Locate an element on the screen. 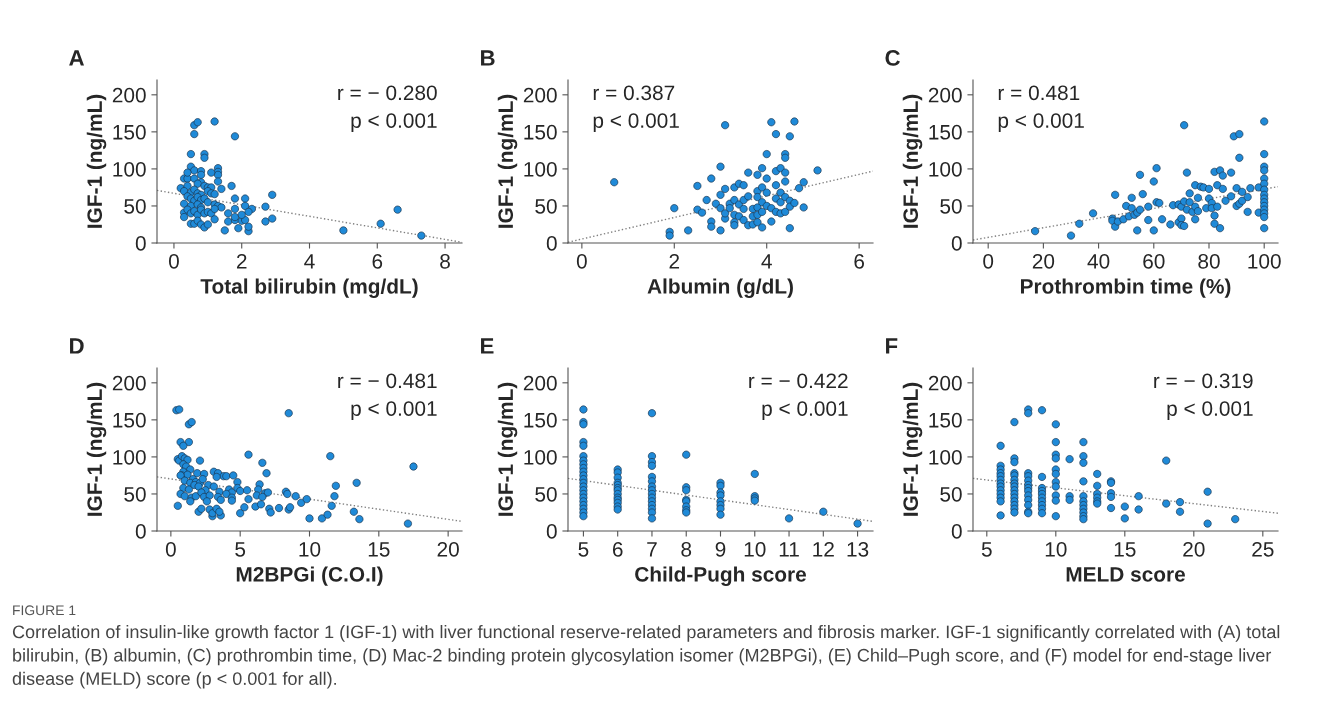 This screenshot has width=1319, height=711. chart-title: E is located at coordinates (487, 346).